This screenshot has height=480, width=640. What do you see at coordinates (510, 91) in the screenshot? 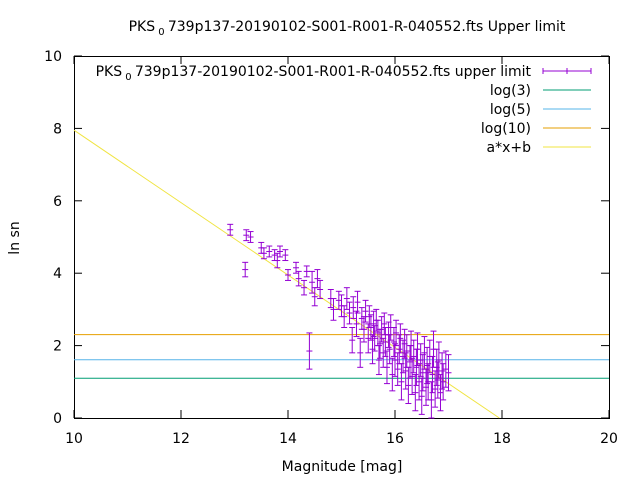
I see `legend-label: log(3)` at bounding box center [510, 91].